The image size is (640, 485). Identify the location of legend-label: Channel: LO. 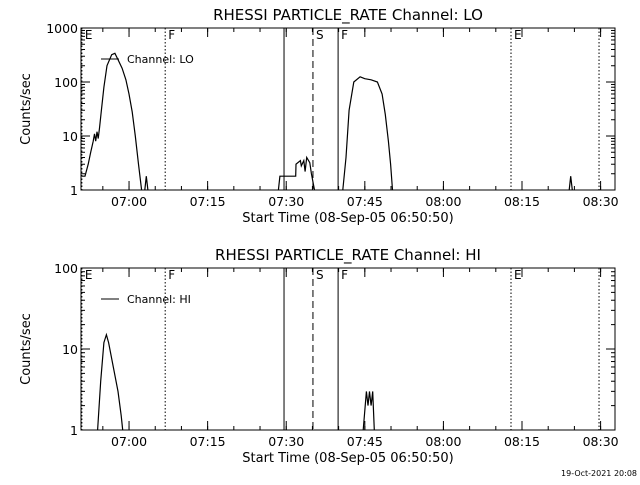
(160, 59).